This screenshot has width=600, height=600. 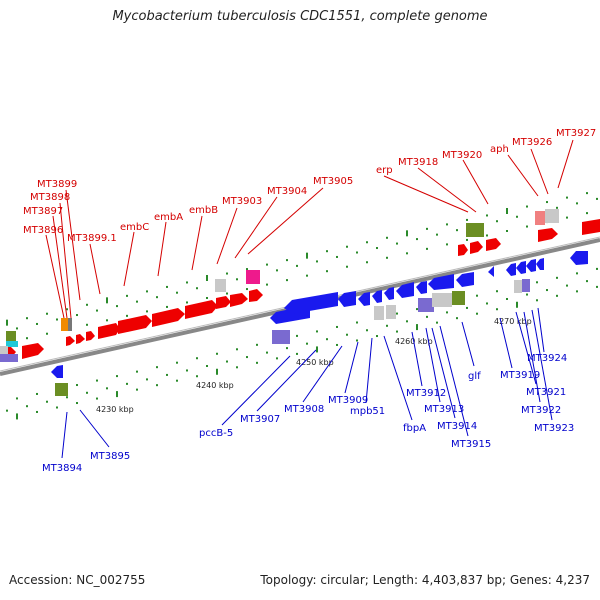 I want to click on feature-orange-fwd, so click(x=64, y=324).